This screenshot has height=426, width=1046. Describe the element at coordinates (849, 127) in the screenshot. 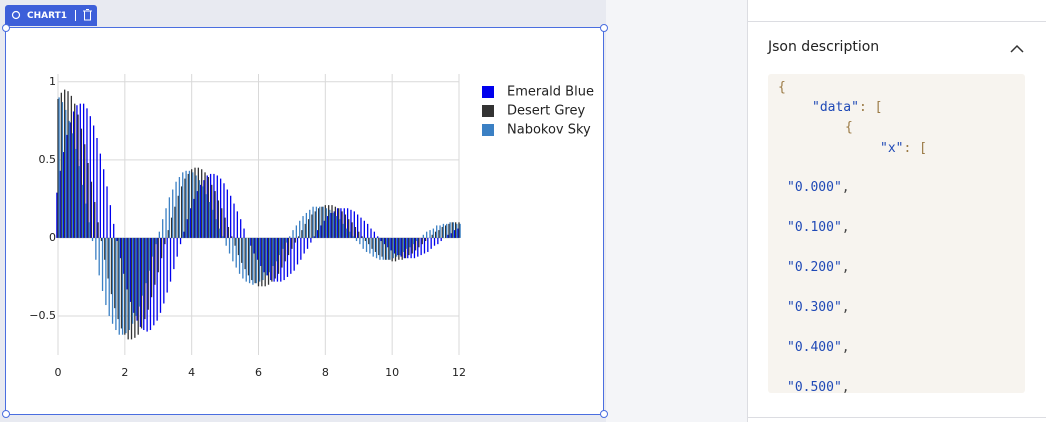

I see `code-token: {` at that location.